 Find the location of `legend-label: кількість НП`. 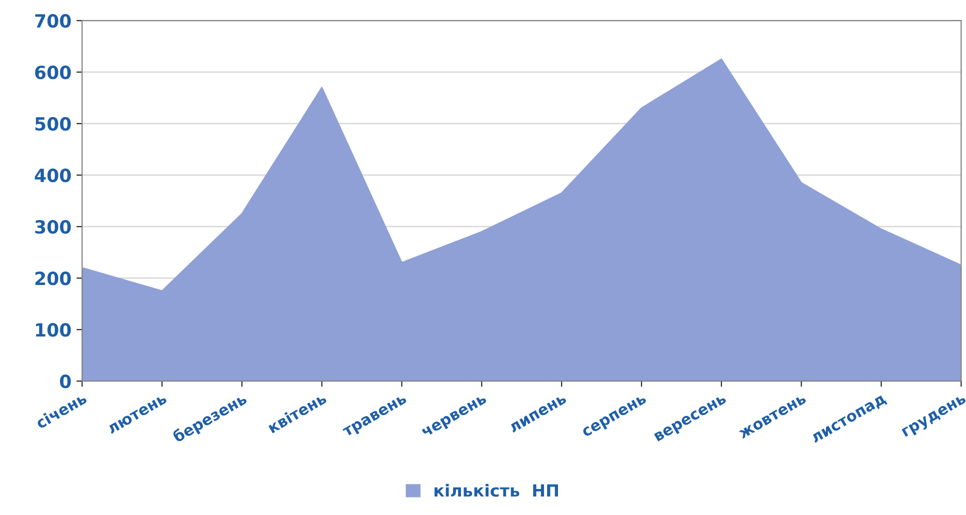

legend-label: кількість НП is located at coordinates (496, 490).